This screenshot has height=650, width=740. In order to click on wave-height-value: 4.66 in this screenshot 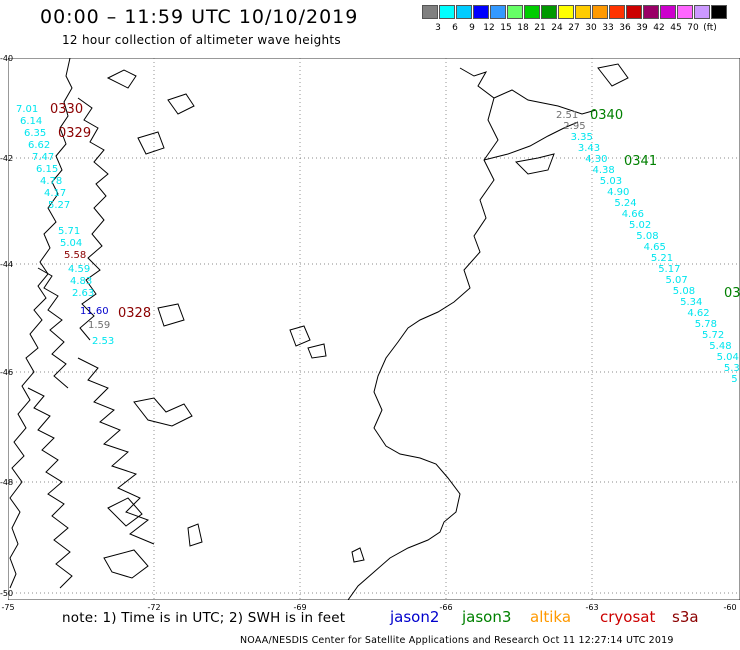, I will do `click(632, 214)`.